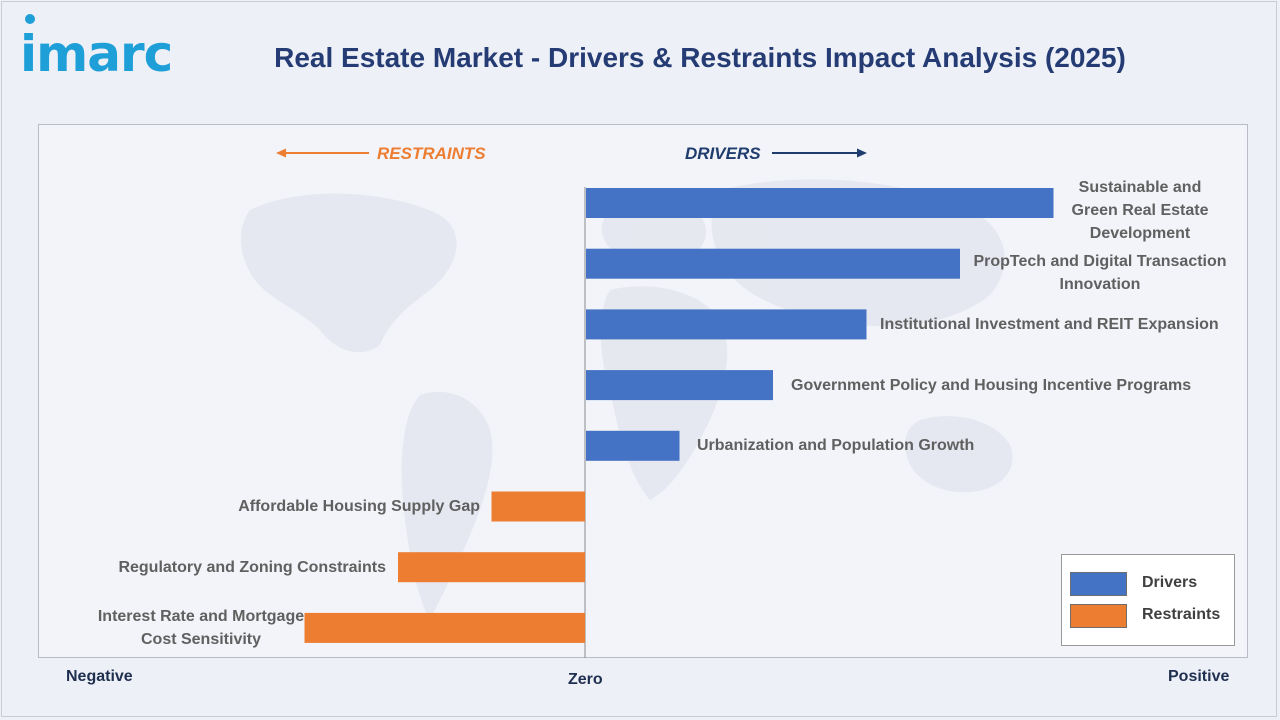 This screenshot has height=720, width=1280. What do you see at coordinates (99, 676) in the screenshot?
I see `axis-label-negative: Negative` at bounding box center [99, 676].